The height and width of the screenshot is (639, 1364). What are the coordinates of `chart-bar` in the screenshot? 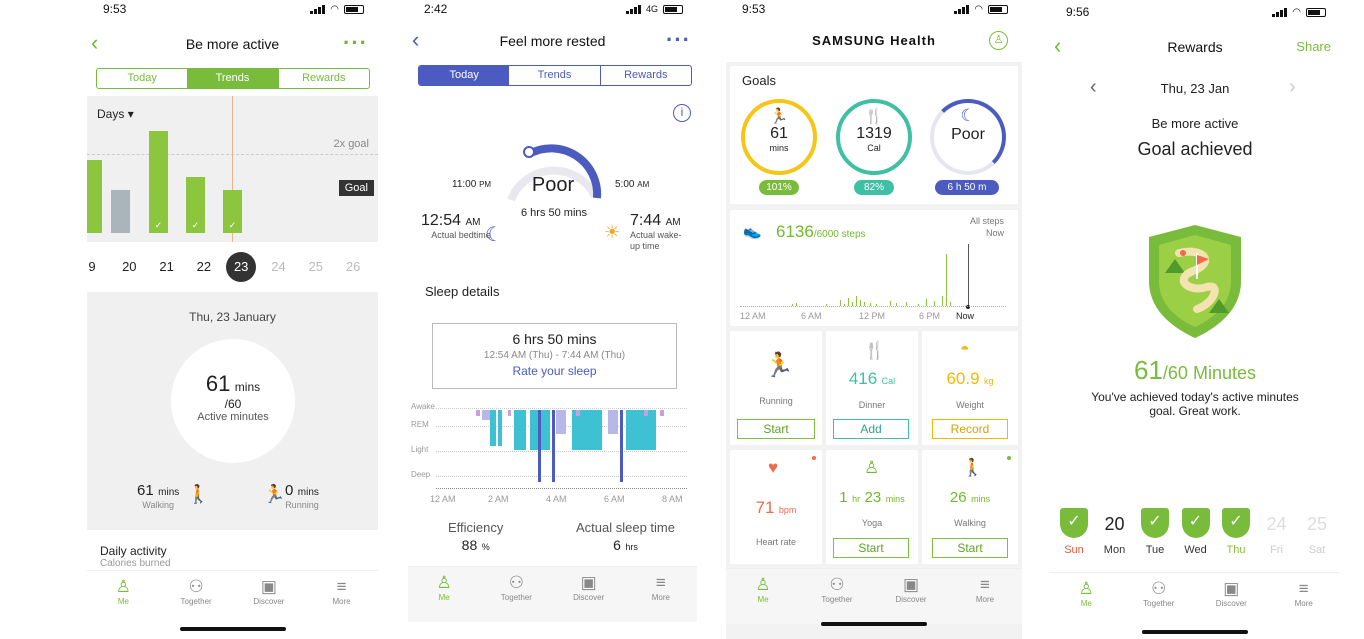 It's located at (120, 211).